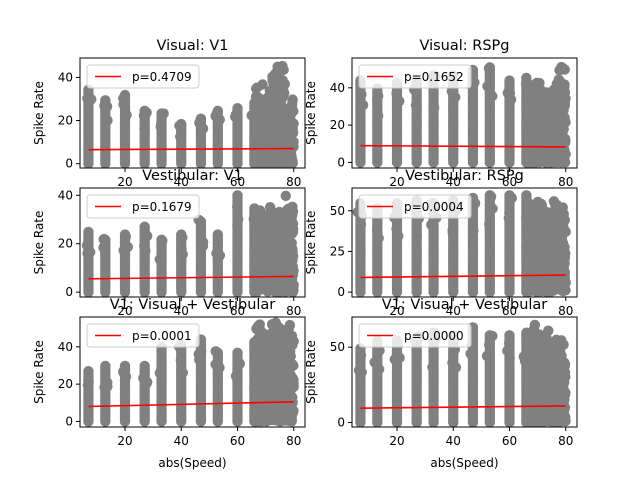  Describe the element at coordinates (464, 176) in the screenshot. I see `subplot-title: Vestibular: RSPg` at that location.